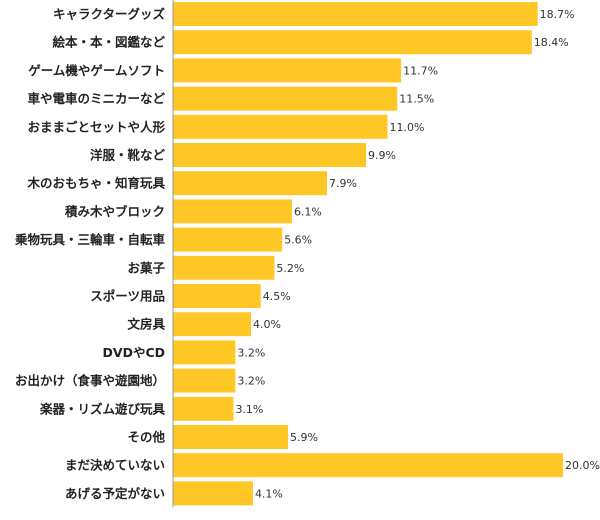 This screenshot has width=600, height=520. I want to click on value-label: 20.0%, so click(582, 465).